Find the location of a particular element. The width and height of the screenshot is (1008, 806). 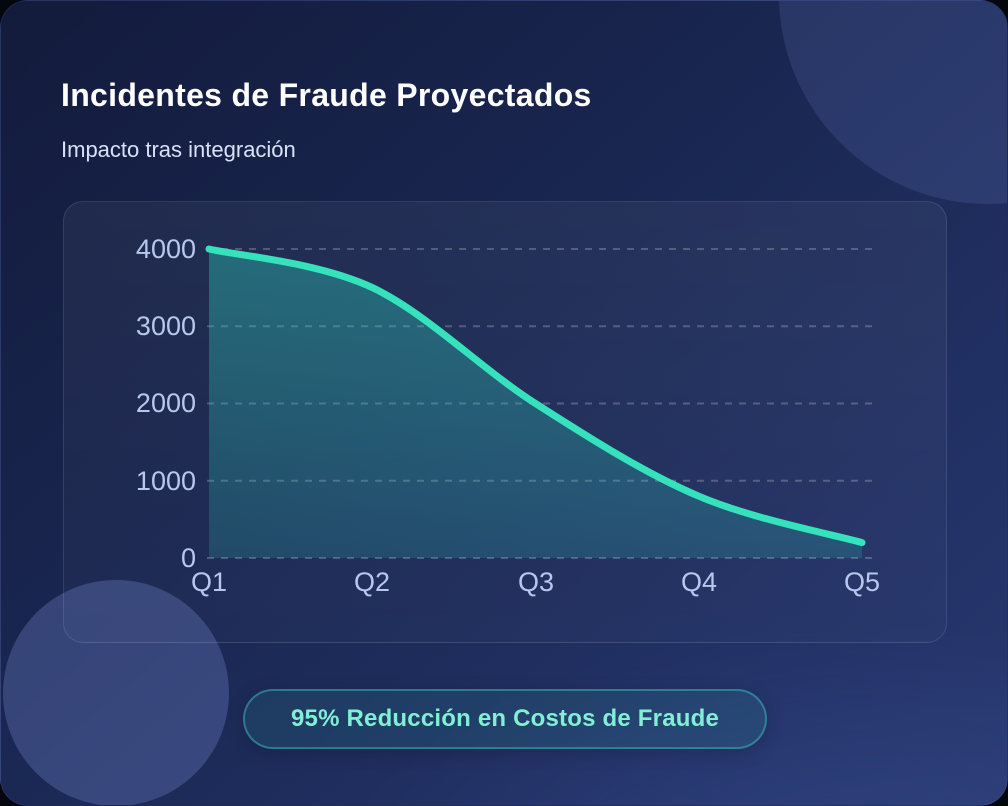

x-tick-label: Q1 is located at coordinates (209, 582).